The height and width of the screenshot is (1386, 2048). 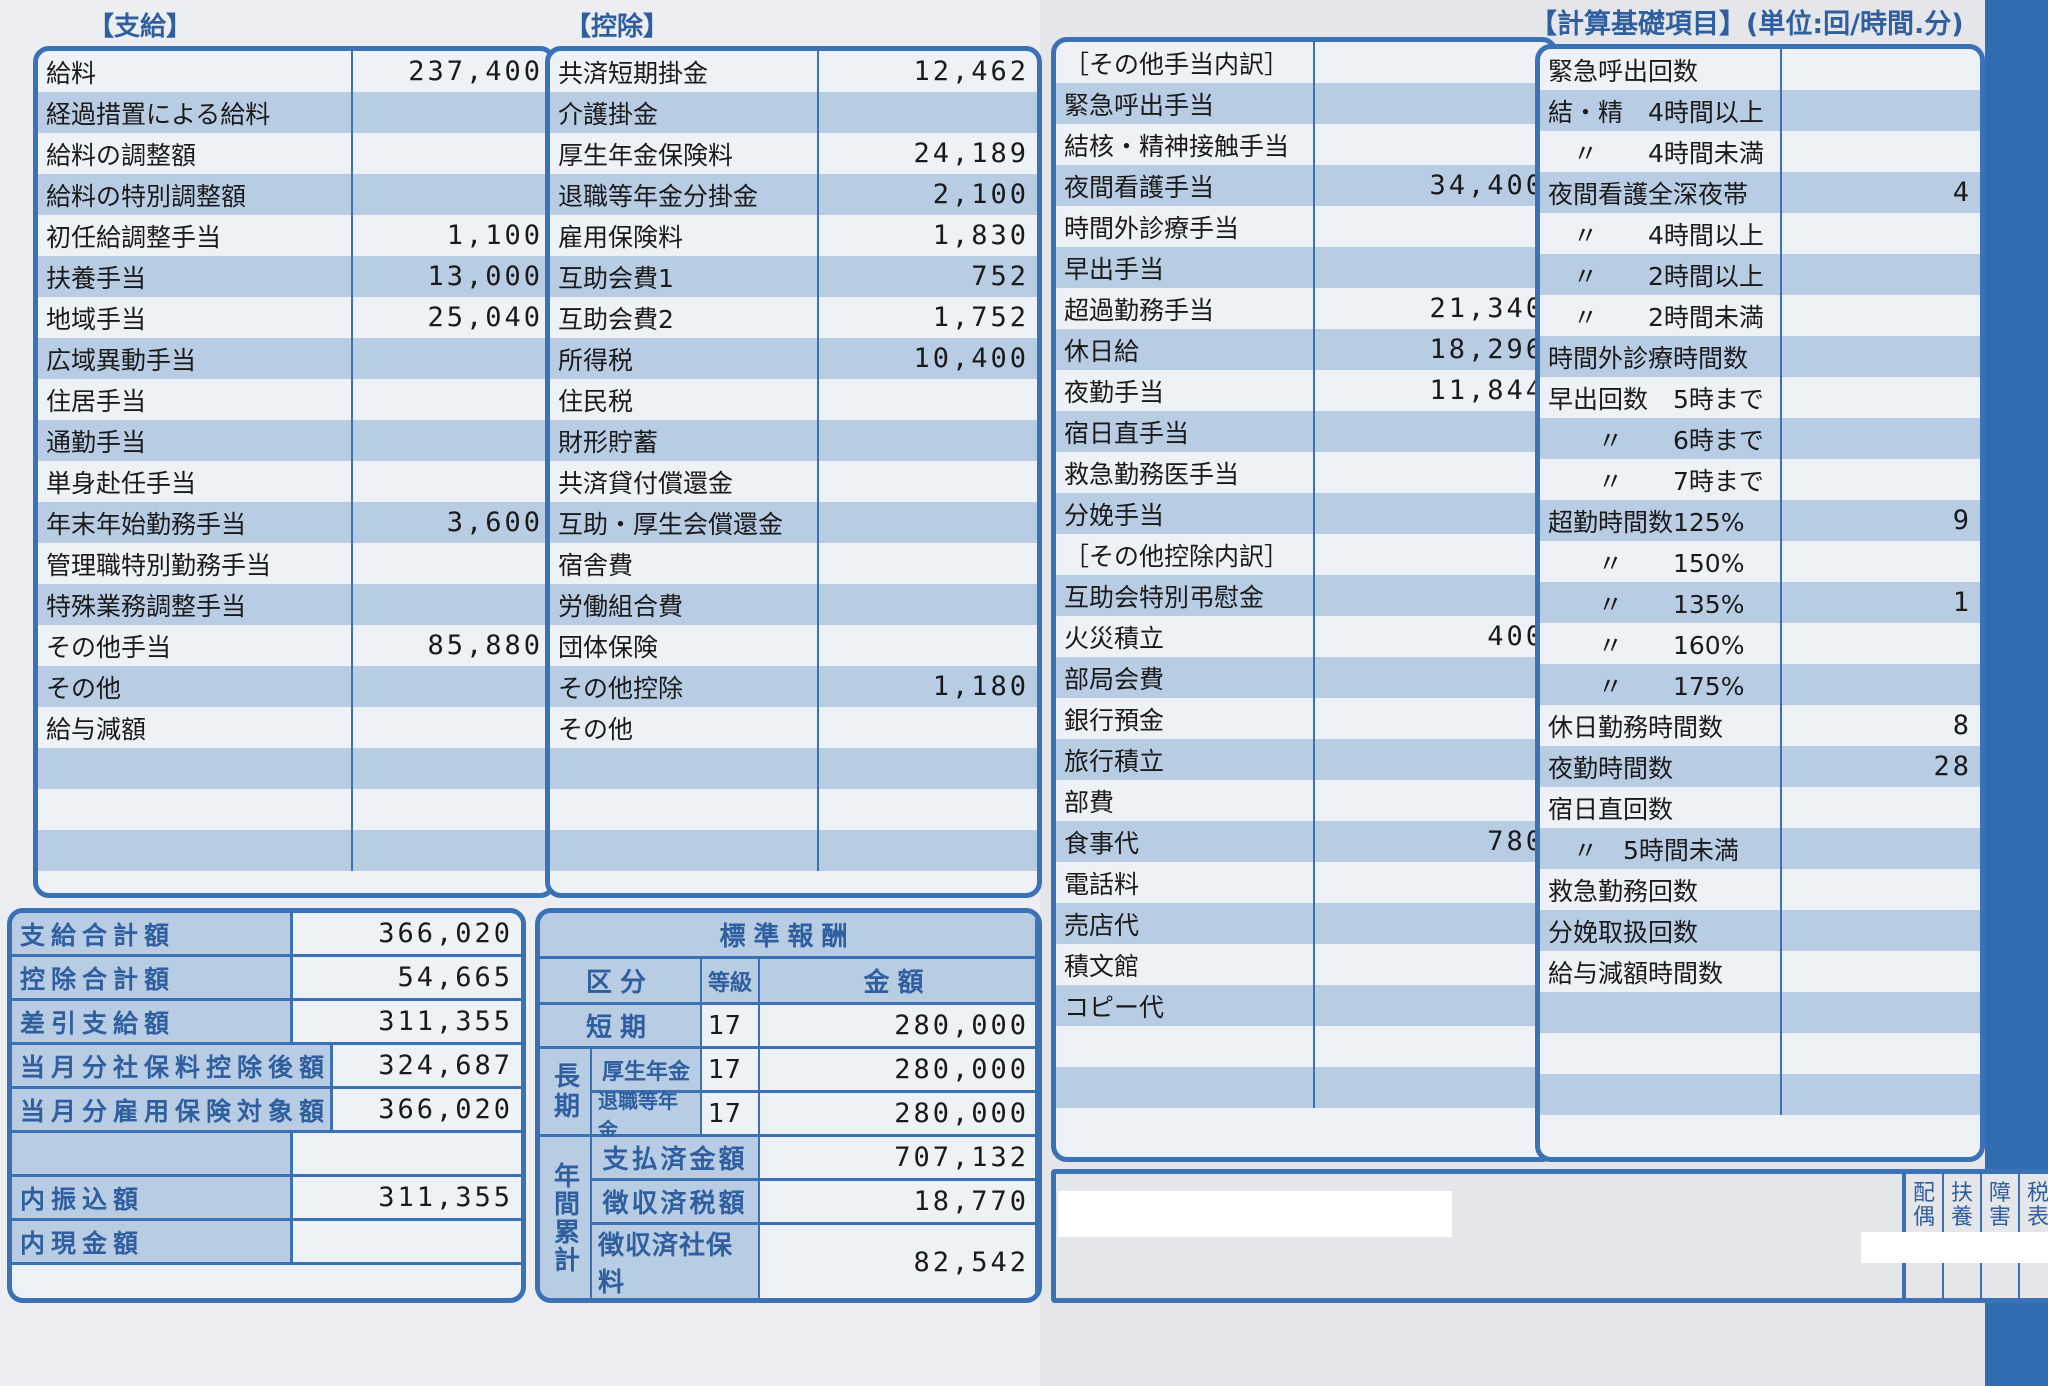 What do you see at coordinates (152, 977) in the screenshot?
I see `totals-label: 控除合計額` at bounding box center [152, 977].